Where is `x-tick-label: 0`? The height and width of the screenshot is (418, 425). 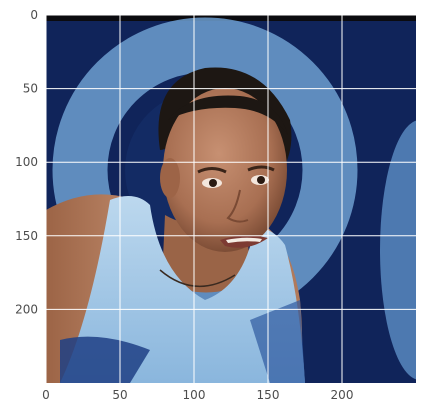
x-tick-label: 0 is located at coordinates (46, 395).